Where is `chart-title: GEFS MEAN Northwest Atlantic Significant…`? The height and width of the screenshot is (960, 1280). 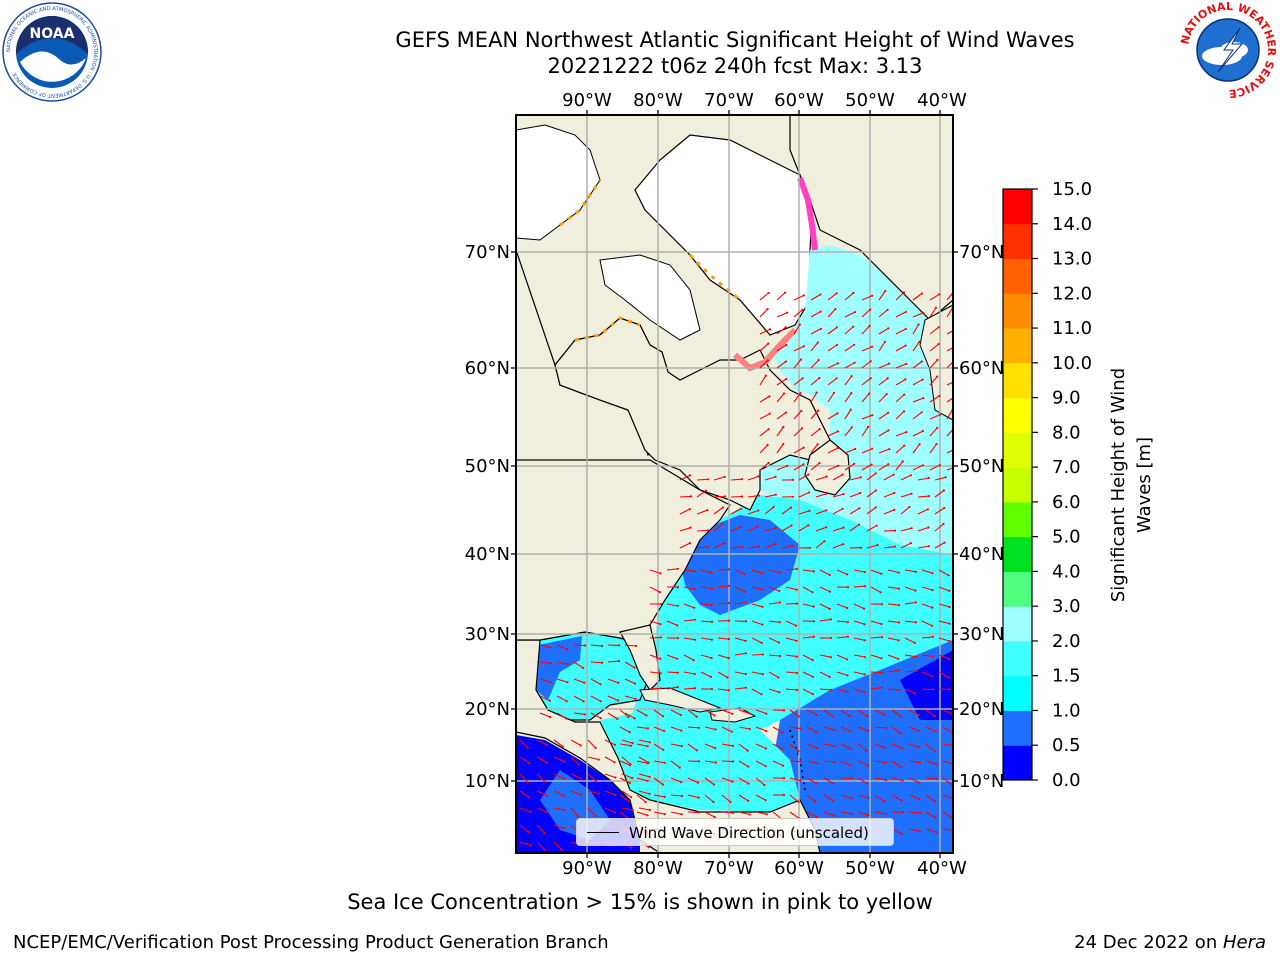
chart-title: GEFS MEAN Northwest Atlantic Significant… is located at coordinates (735, 40).